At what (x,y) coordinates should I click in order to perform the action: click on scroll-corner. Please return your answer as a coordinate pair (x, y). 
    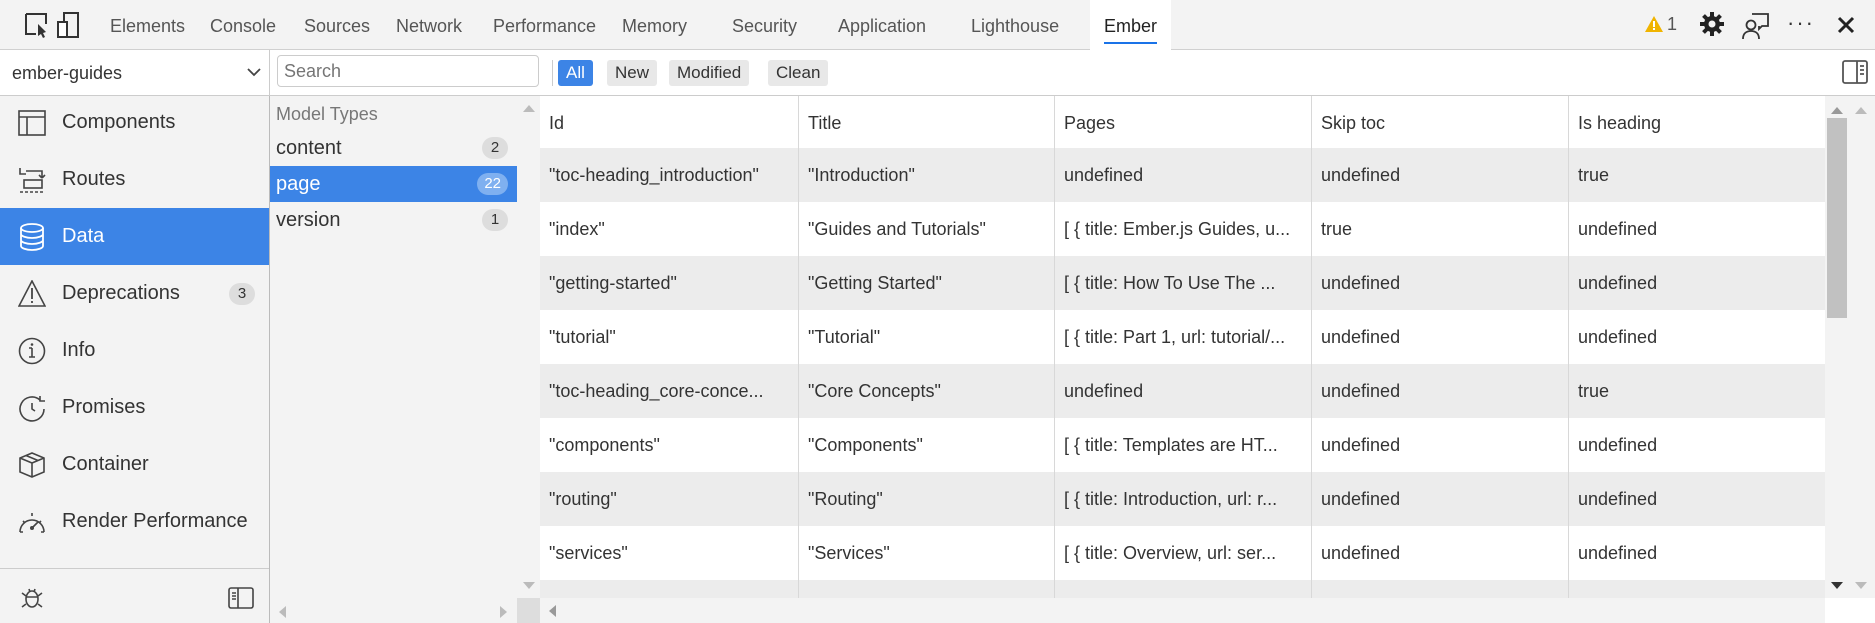
    Looking at the image, I should click on (528, 610).